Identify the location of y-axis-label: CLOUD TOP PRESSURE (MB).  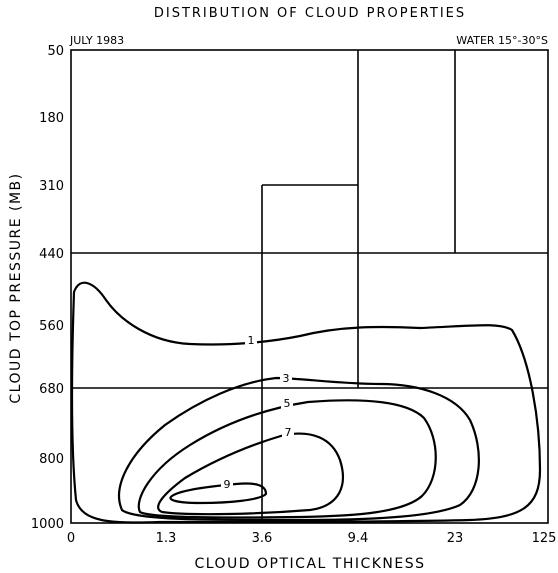
(16, 287).